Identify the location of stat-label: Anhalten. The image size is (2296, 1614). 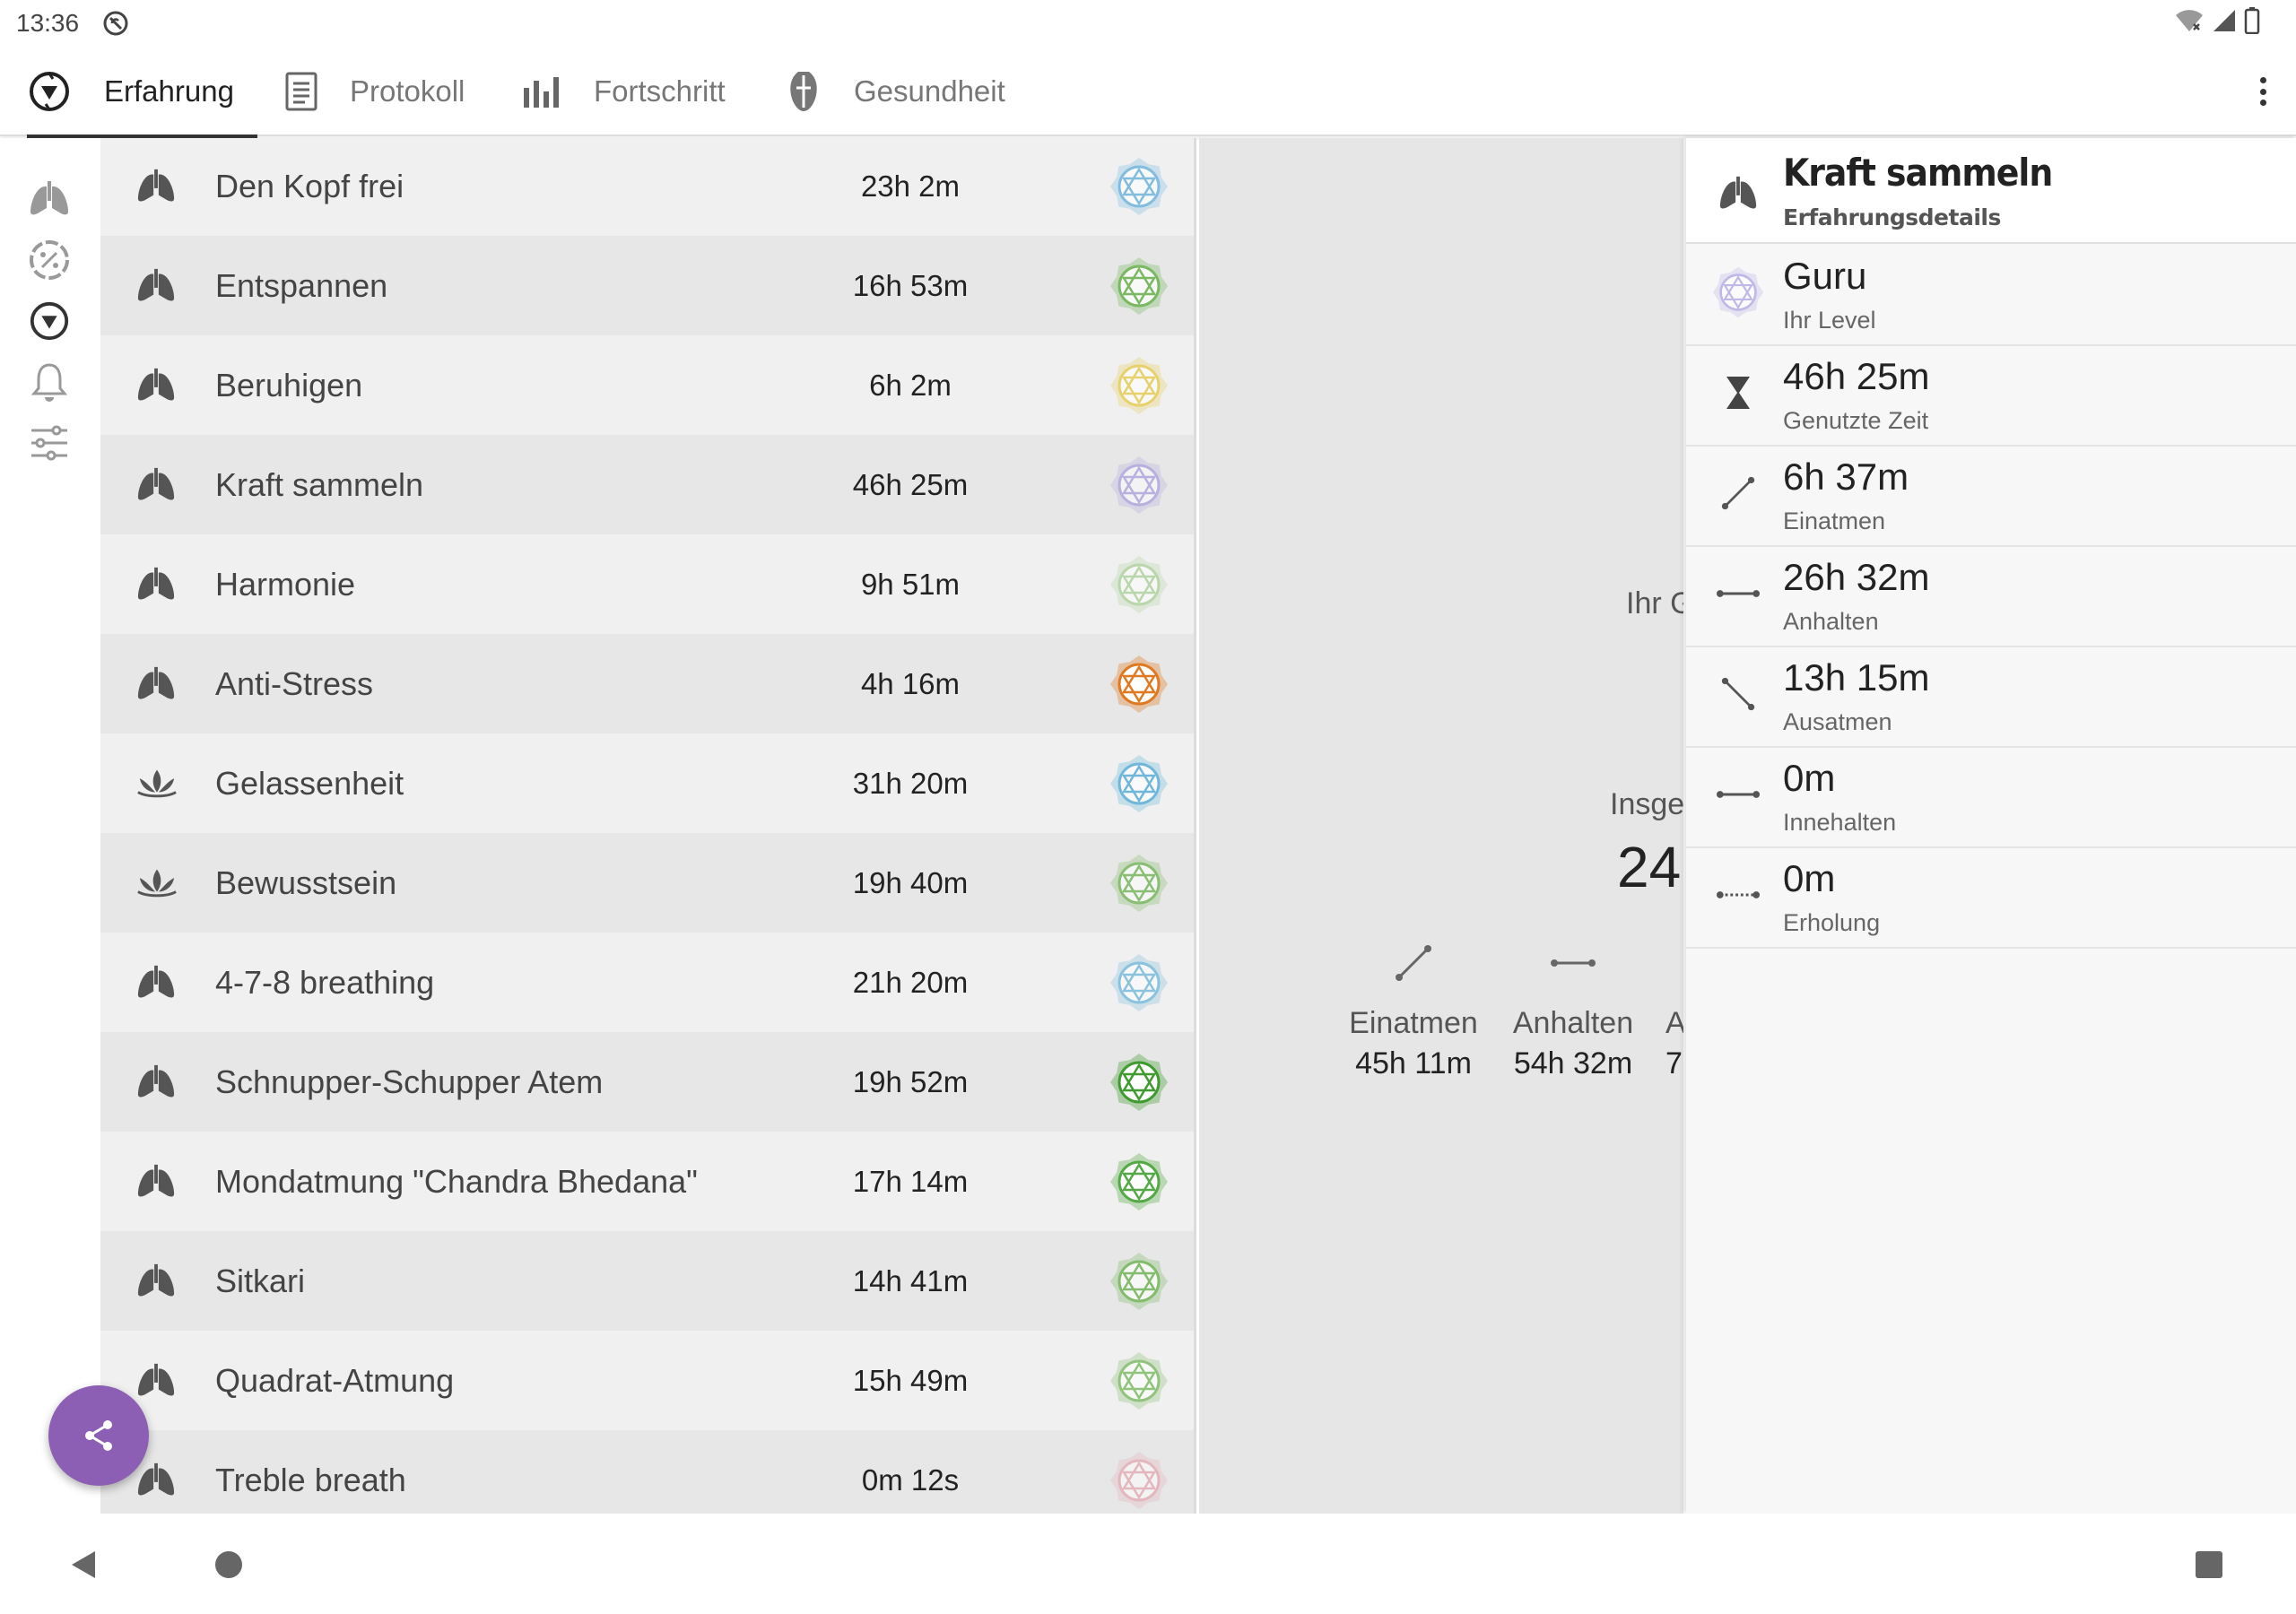
(1573, 1023).